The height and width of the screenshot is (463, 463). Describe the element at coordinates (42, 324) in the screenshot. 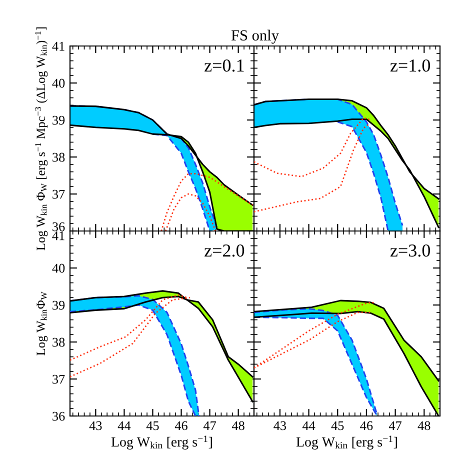

I see `y-axis-title: Log W$_{kin}$Φ$_{W}$` at that location.